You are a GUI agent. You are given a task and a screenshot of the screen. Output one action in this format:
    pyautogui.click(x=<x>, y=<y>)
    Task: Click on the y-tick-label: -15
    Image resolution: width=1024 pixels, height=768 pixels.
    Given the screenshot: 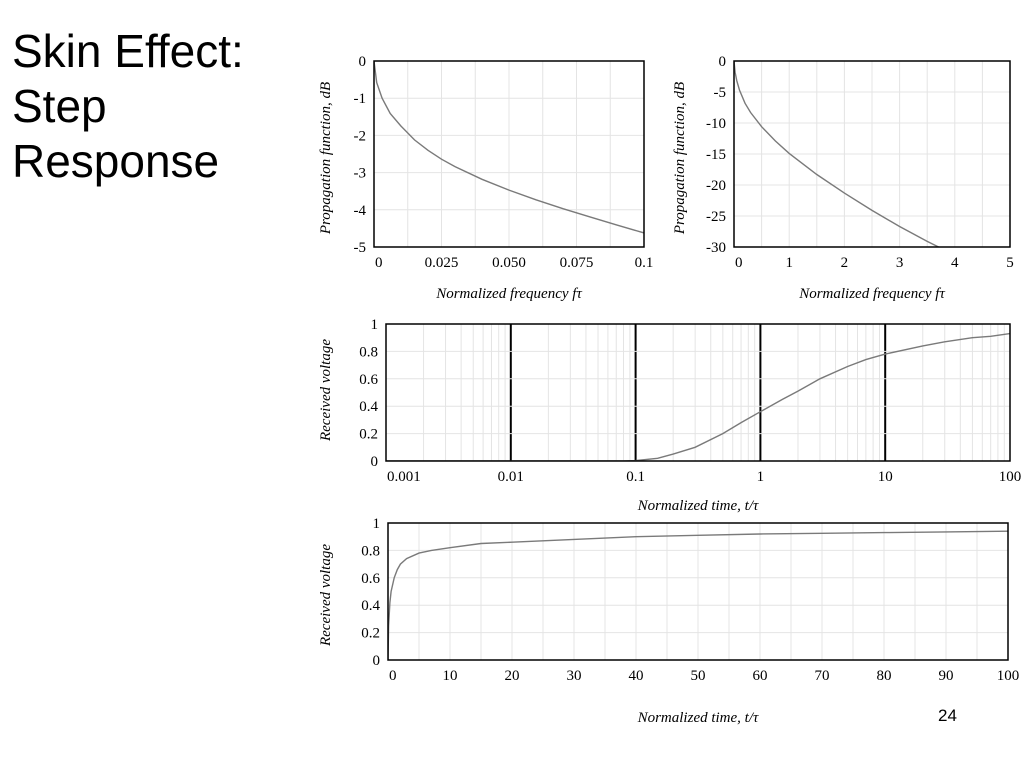 What is the action you would take?
    pyautogui.click(x=716, y=155)
    